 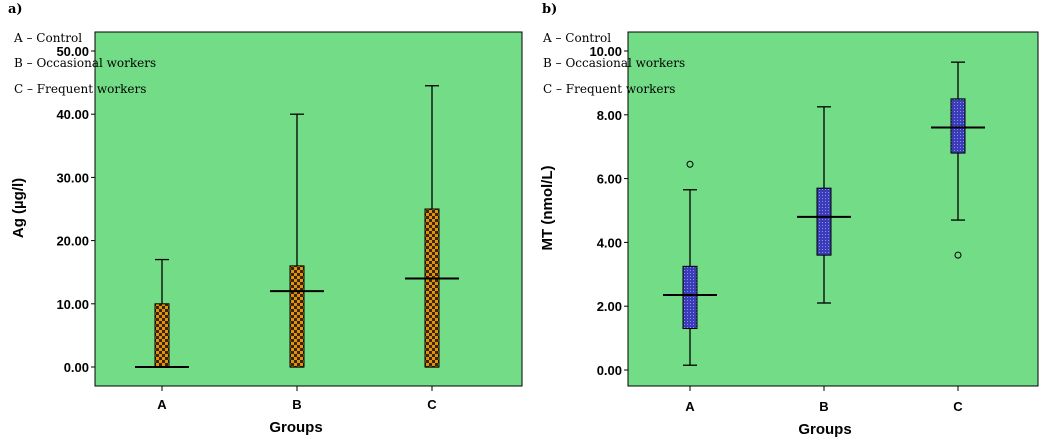 What do you see at coordinates (549, 9) in the screenshot?
I see `panel-label-b: b)` at bounding box center [549, 9].